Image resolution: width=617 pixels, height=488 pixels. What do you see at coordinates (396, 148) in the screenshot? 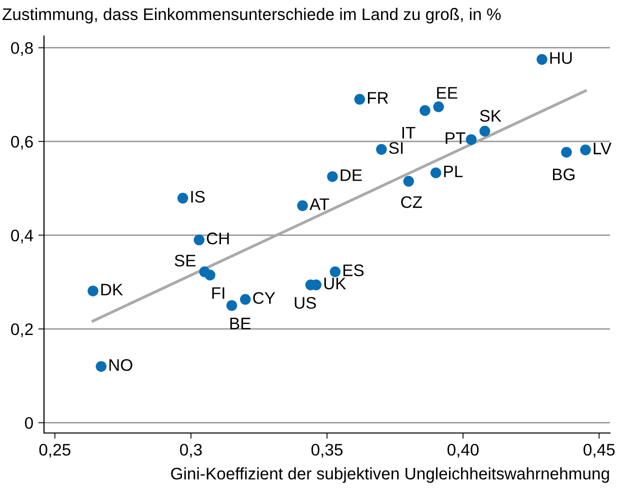
I see `annotation: SI` at bounding box center [396, 148].